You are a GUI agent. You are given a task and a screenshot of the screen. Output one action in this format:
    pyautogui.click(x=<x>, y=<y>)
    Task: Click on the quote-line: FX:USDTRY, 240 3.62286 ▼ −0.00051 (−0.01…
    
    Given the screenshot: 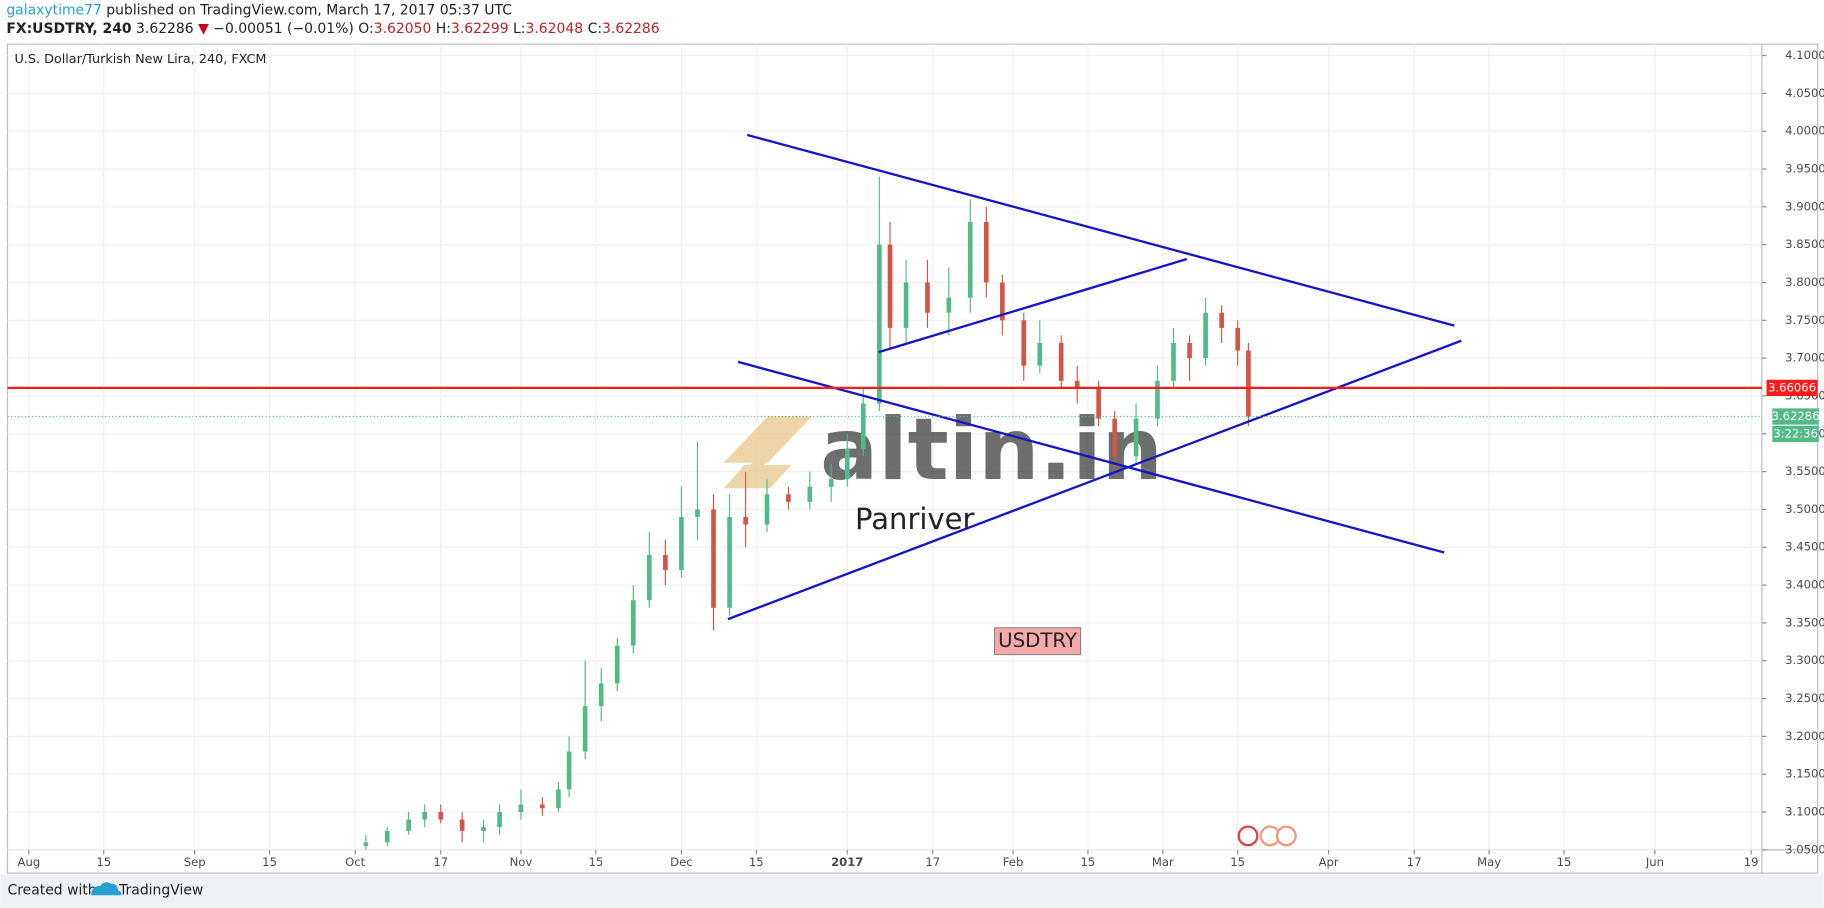 What is the action you would take?
    pyautogui.click(x=332, y=29)
    